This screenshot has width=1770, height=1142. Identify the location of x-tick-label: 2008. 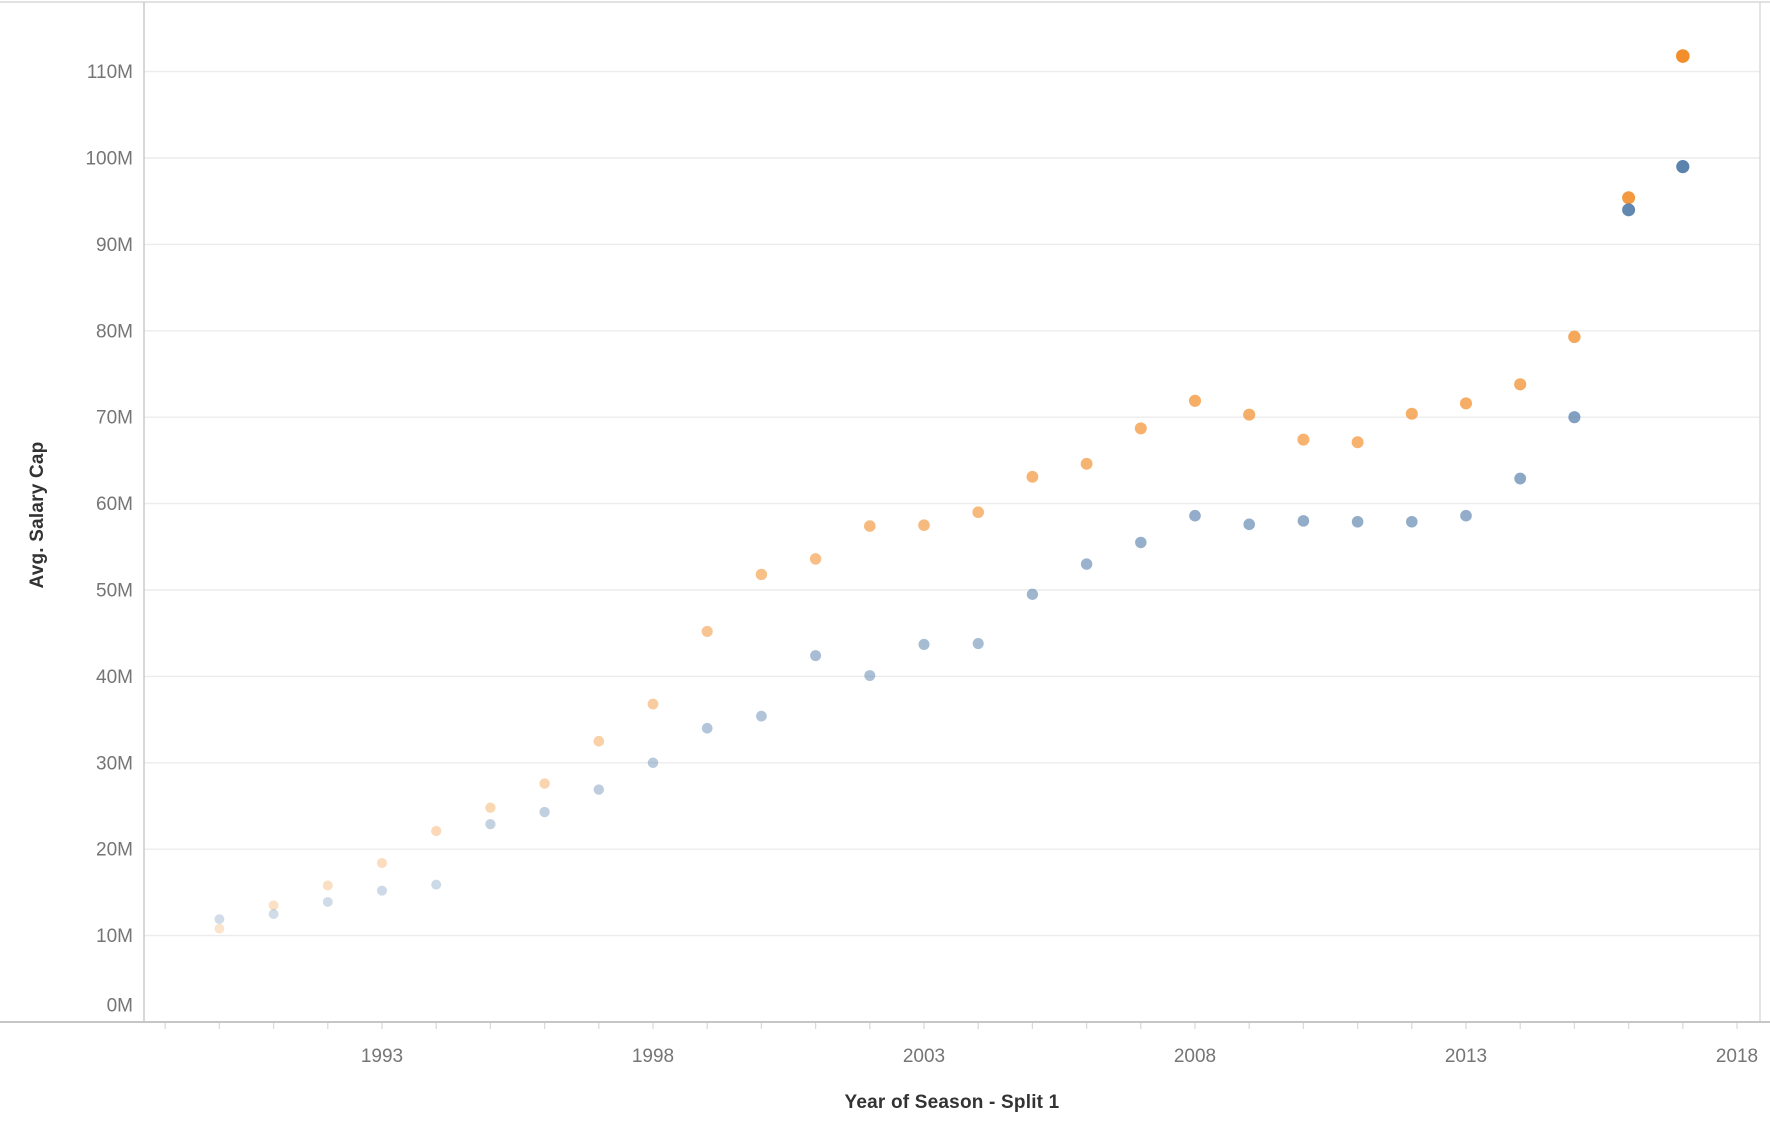
(1195, 1056).